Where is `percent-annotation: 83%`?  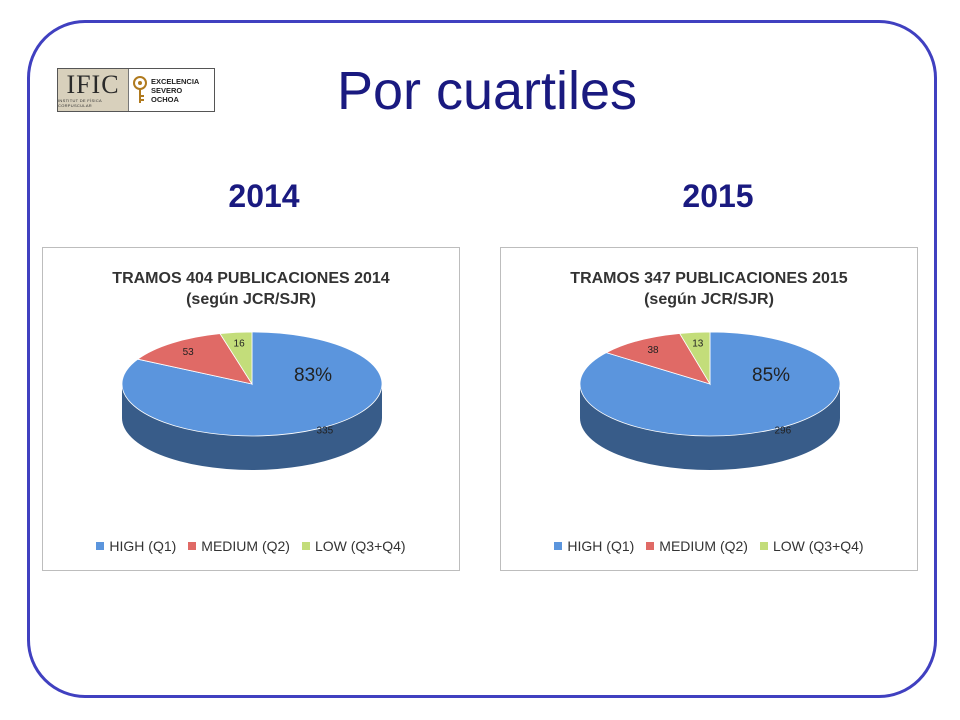
percent-annotation: 83% is located at coordinates (313, 375).